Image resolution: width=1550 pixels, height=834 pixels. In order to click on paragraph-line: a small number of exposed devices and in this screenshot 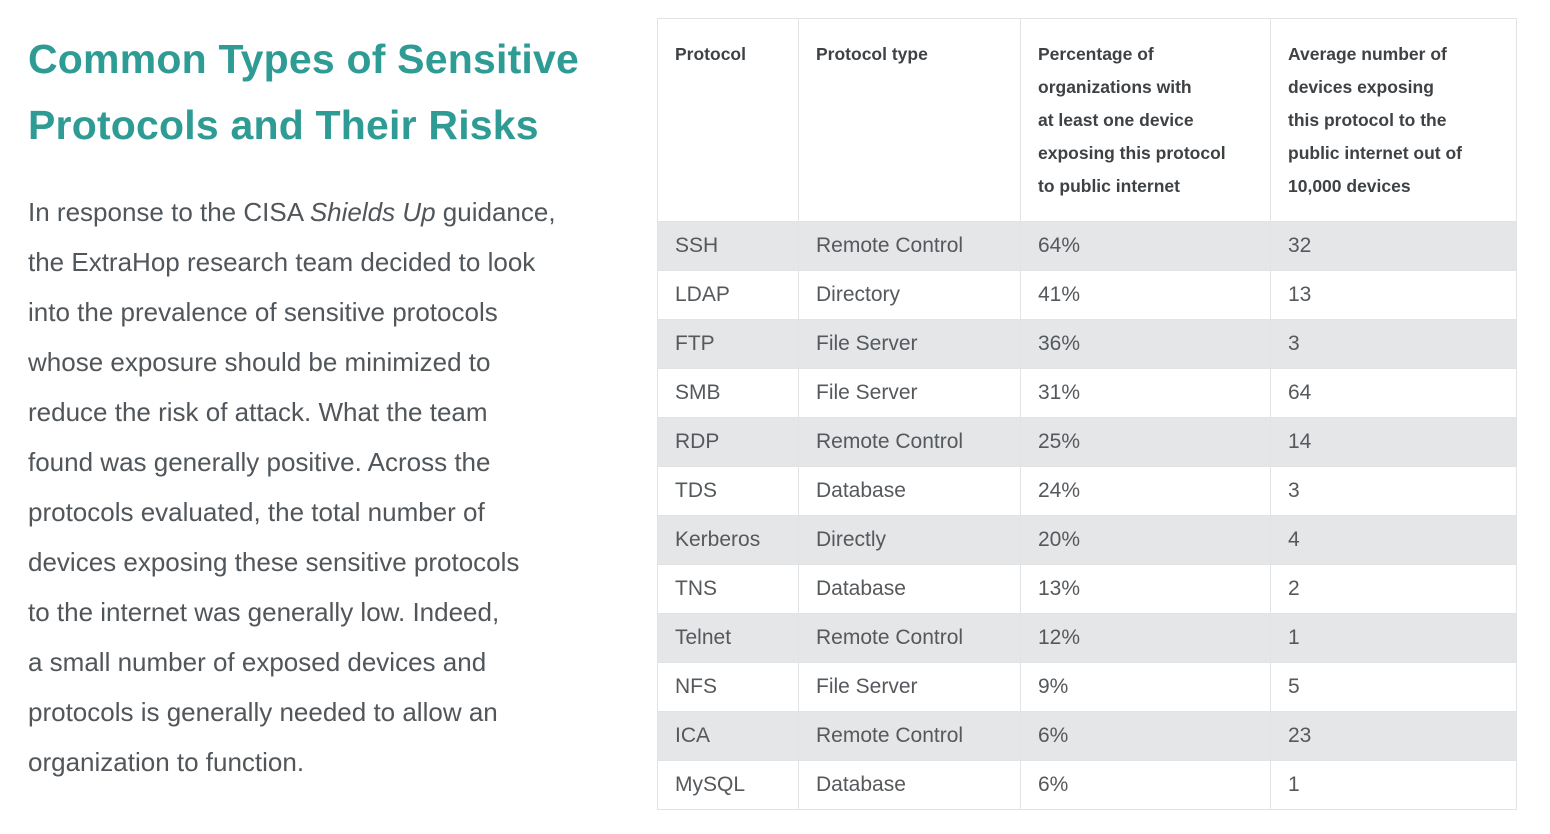, I will do `click(257, 662)`.